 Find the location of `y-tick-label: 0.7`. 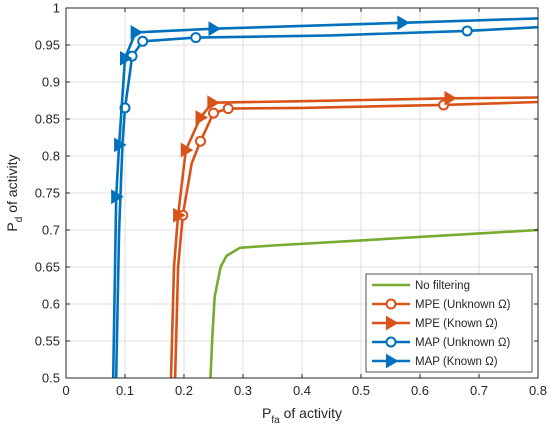

y-tick-label: 0.7 is located at coordinates (51, 230).